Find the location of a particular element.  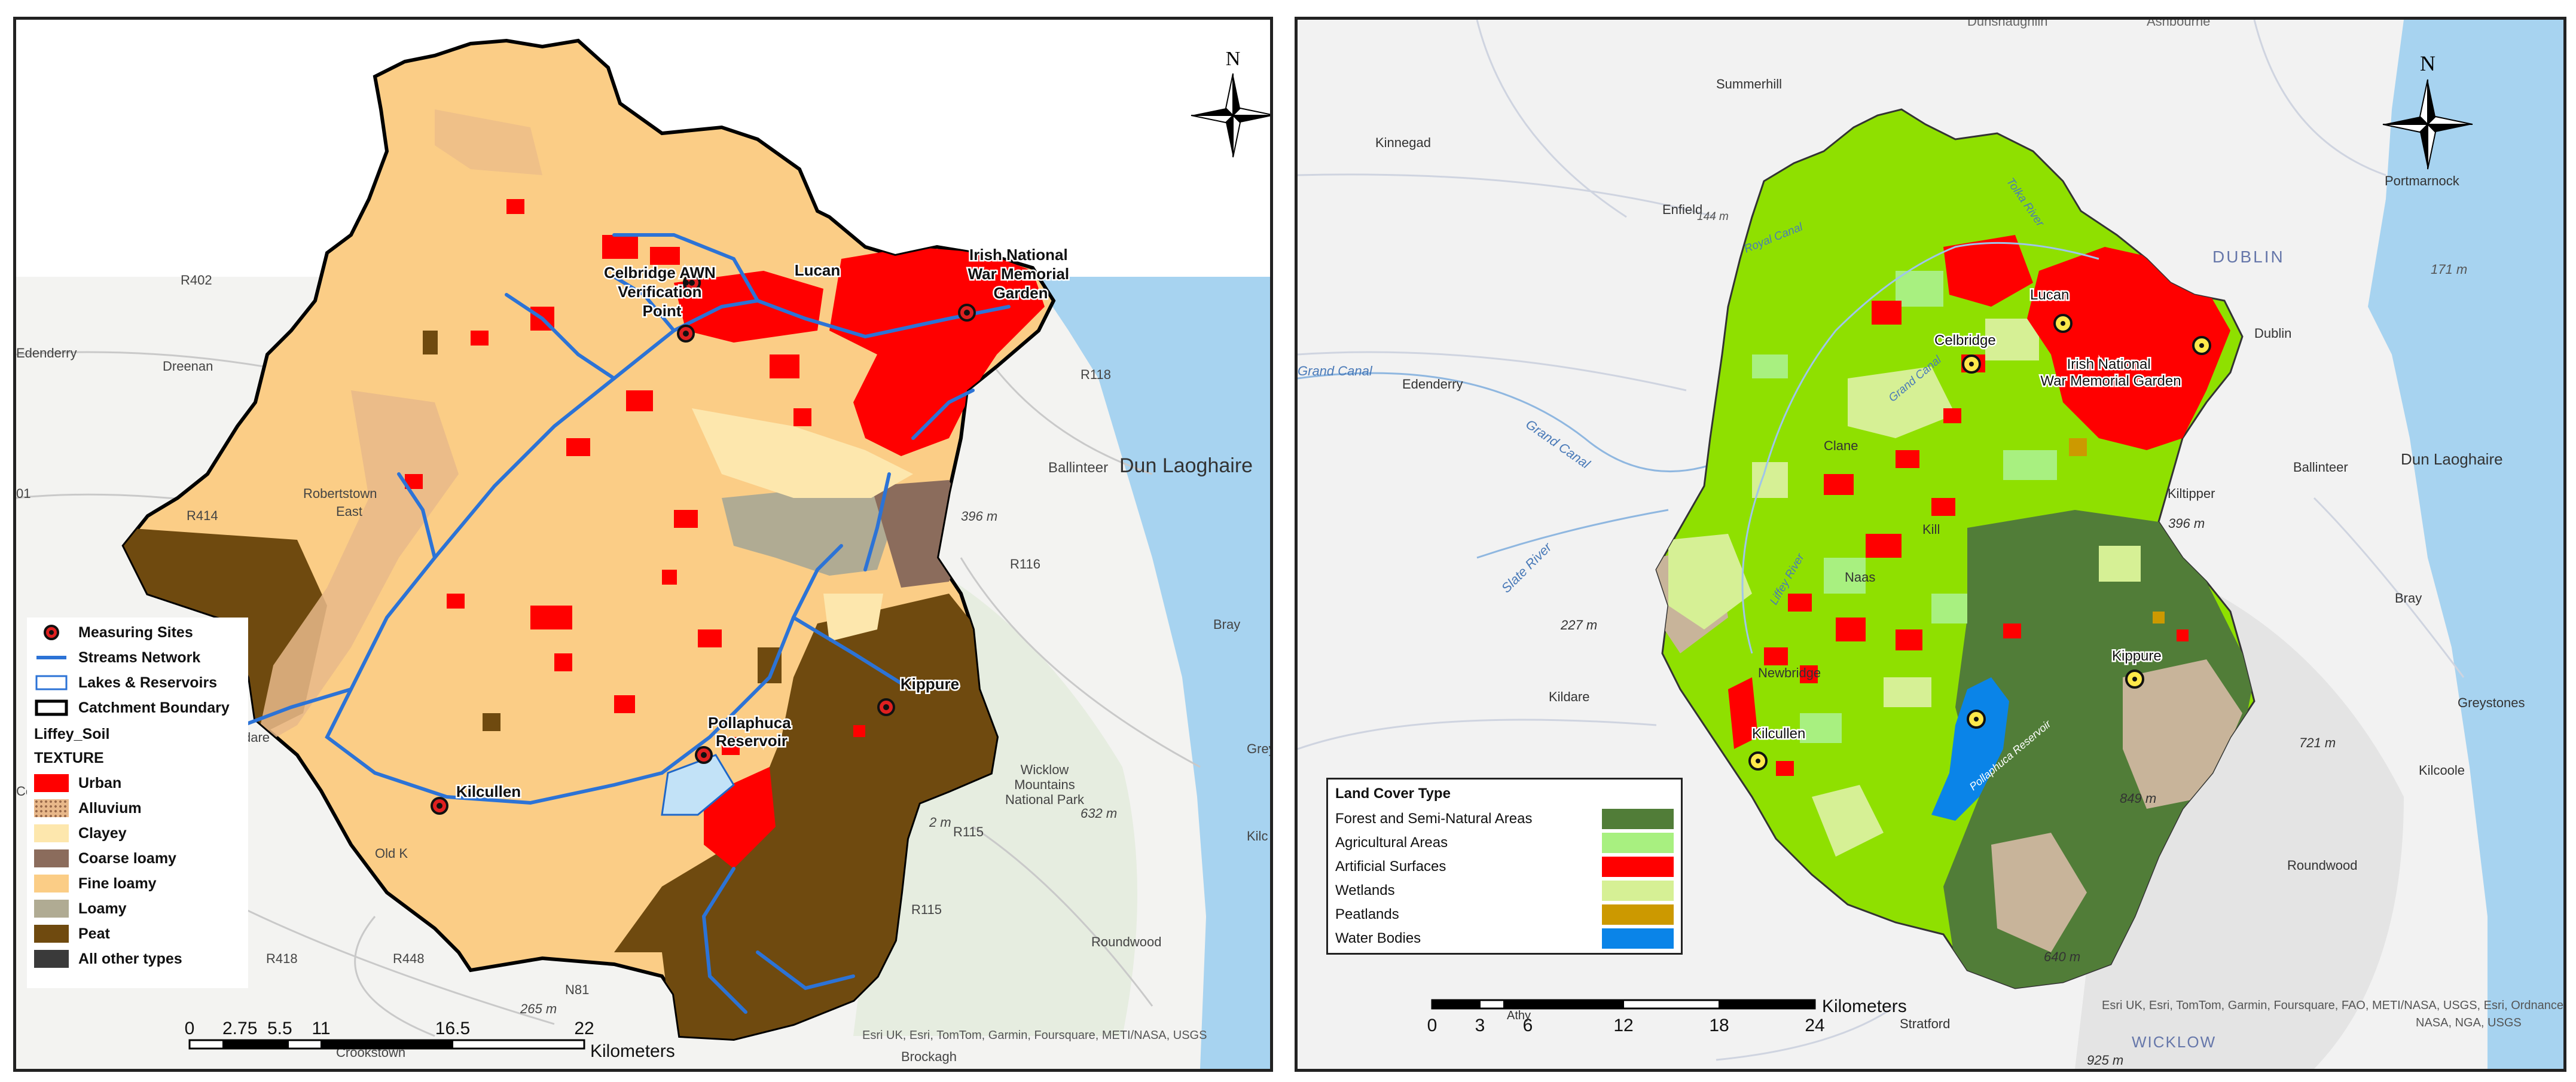

swatch-wetlands is located at coordinates (1638, 891).